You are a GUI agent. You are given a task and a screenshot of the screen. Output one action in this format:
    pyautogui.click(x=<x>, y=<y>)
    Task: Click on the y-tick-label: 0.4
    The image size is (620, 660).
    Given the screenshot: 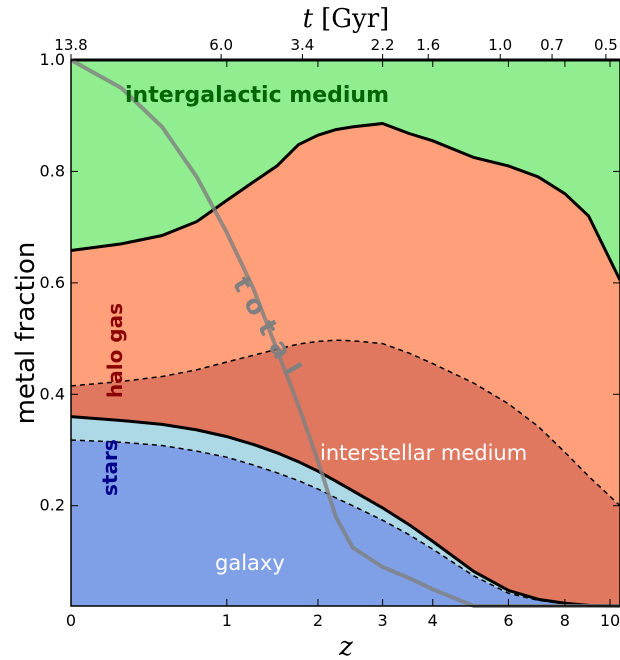 What is the action you would take?
    pyautogui.click(x=52, y=393)
    